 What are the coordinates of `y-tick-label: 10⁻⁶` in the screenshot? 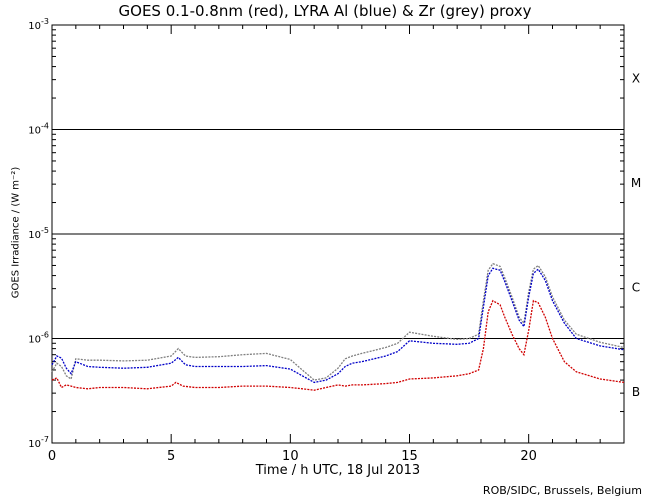 It's located at (38, 338).